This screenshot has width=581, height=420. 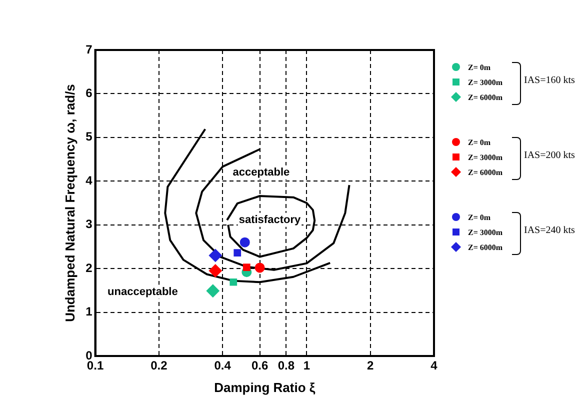 I want to click on y-tick-label: 2, so click(x=89, y=267).